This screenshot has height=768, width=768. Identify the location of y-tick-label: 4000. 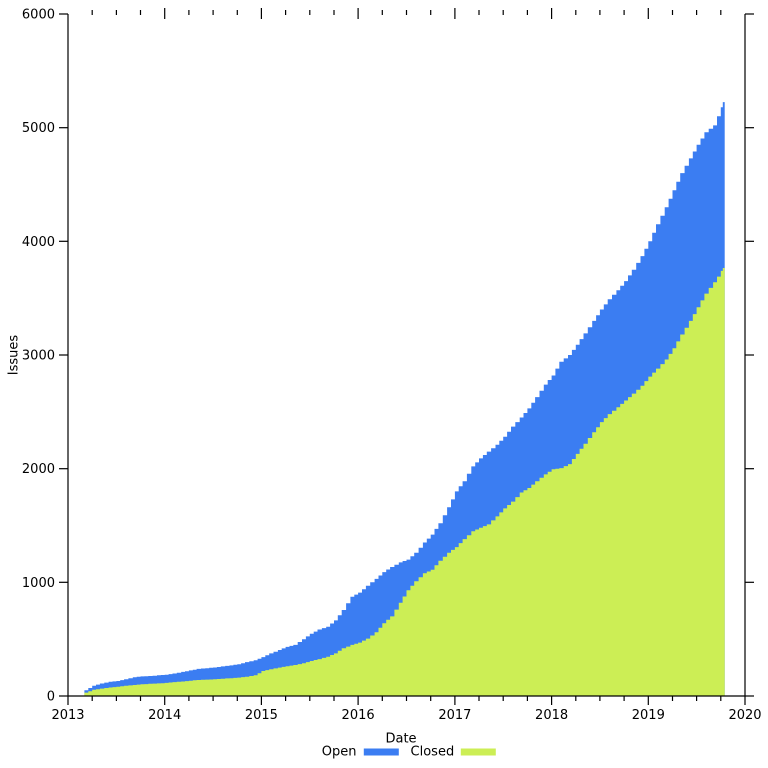
(38, 242).